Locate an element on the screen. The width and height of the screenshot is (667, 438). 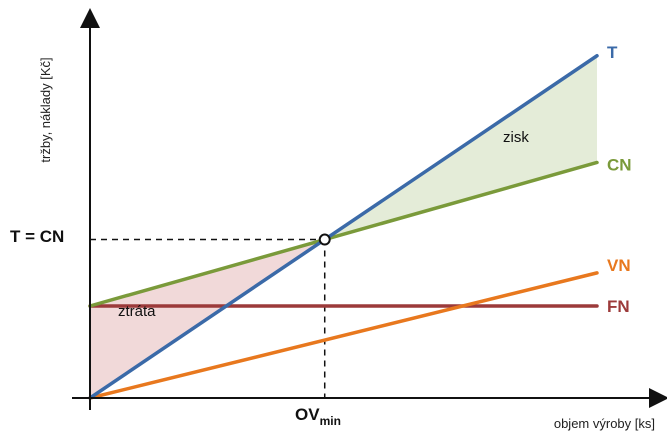
x-axis-title: objem výroby [ks] is located at coordinates (604, 423).